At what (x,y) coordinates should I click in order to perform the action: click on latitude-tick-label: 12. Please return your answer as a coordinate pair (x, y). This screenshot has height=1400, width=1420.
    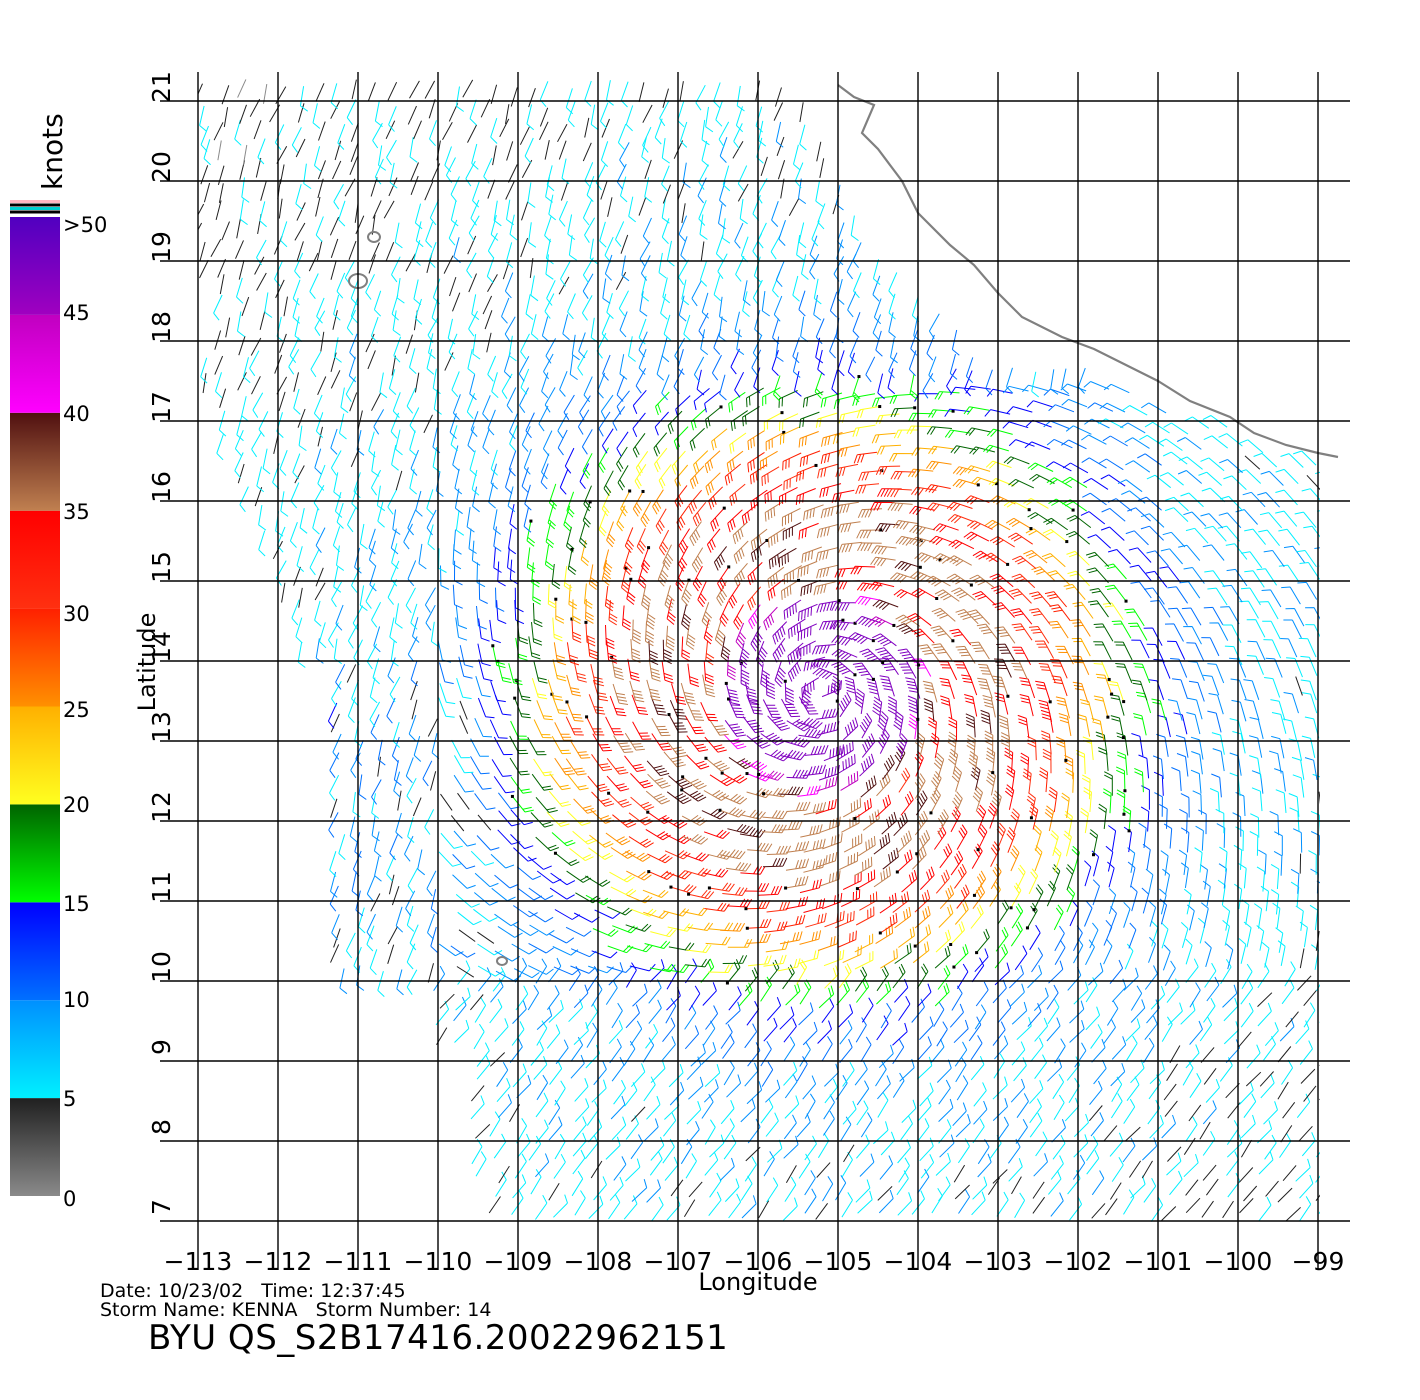
    Looking at the image, I should click on (161, 807).